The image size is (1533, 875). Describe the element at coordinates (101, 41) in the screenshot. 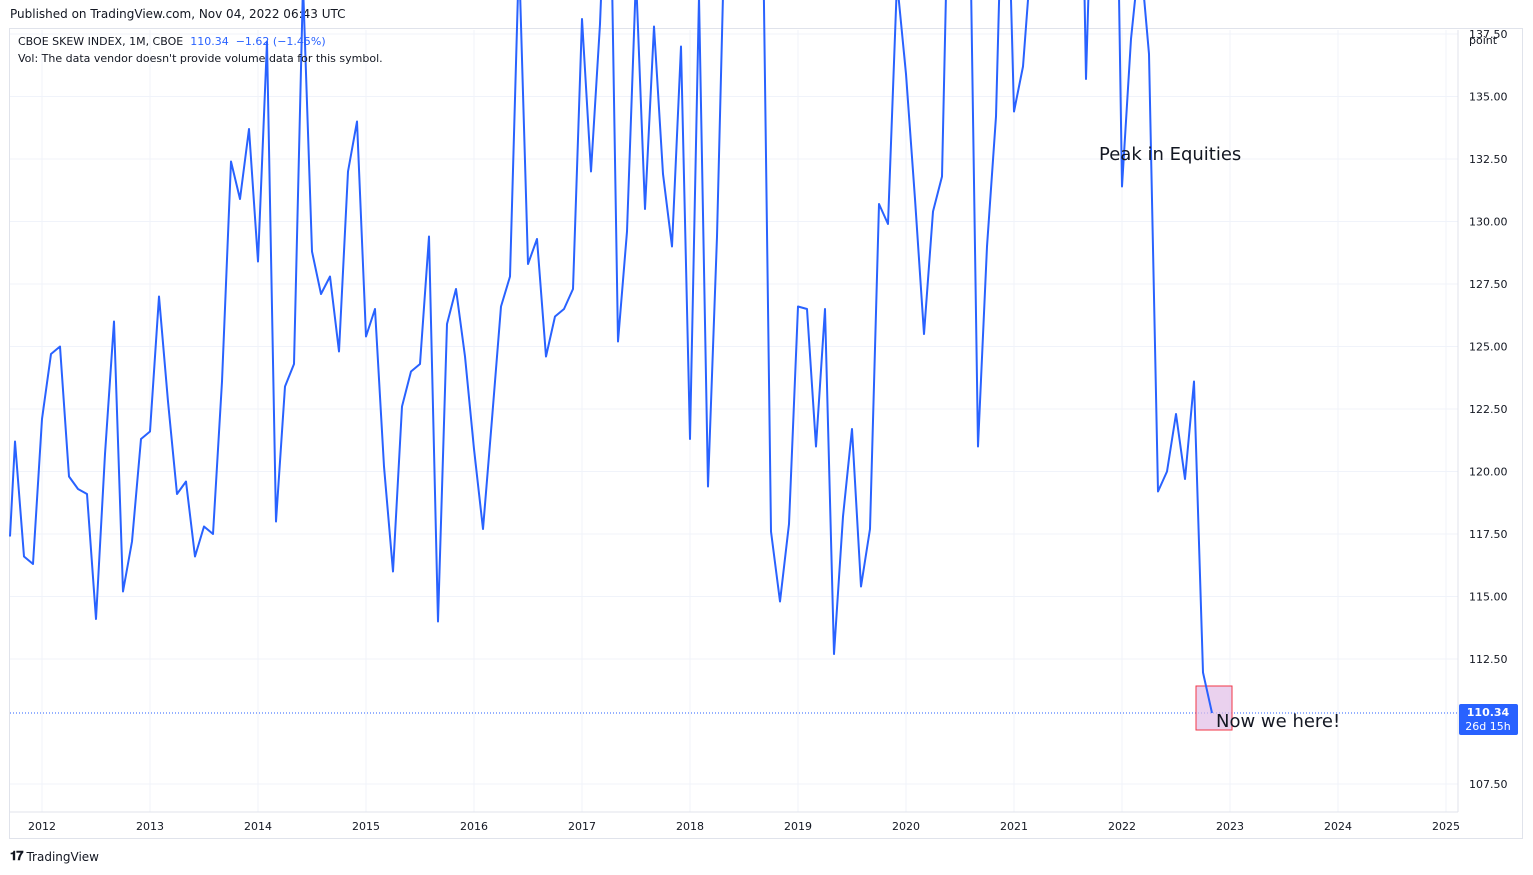

I see `symbol-name: CBOE SKEW INDEX, 1M, CBOE` at that location.